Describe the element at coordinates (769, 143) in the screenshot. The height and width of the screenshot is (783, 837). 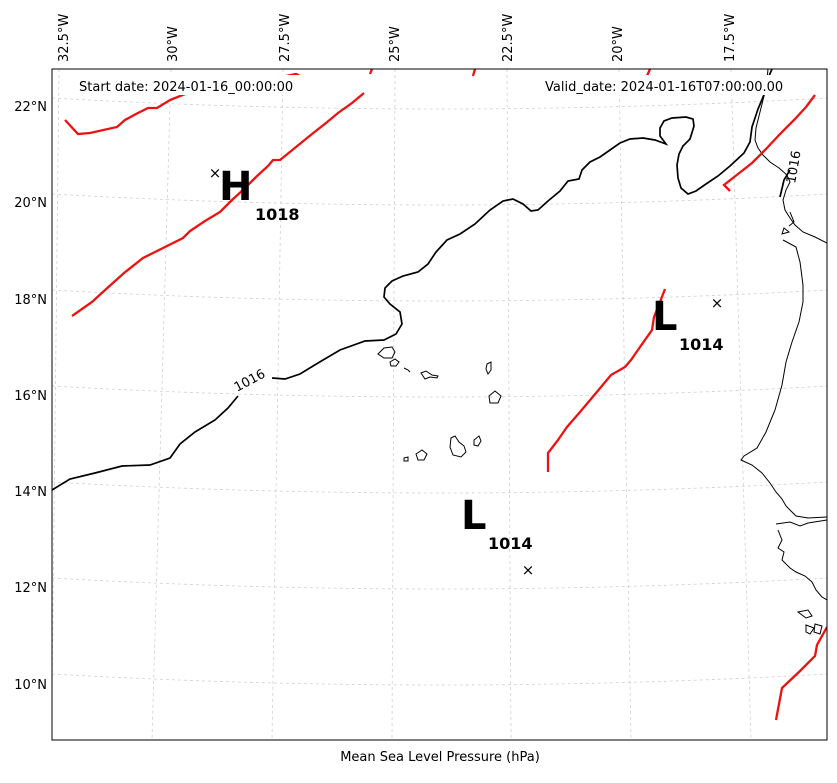
I see `isobar-red-northeast` at that location.